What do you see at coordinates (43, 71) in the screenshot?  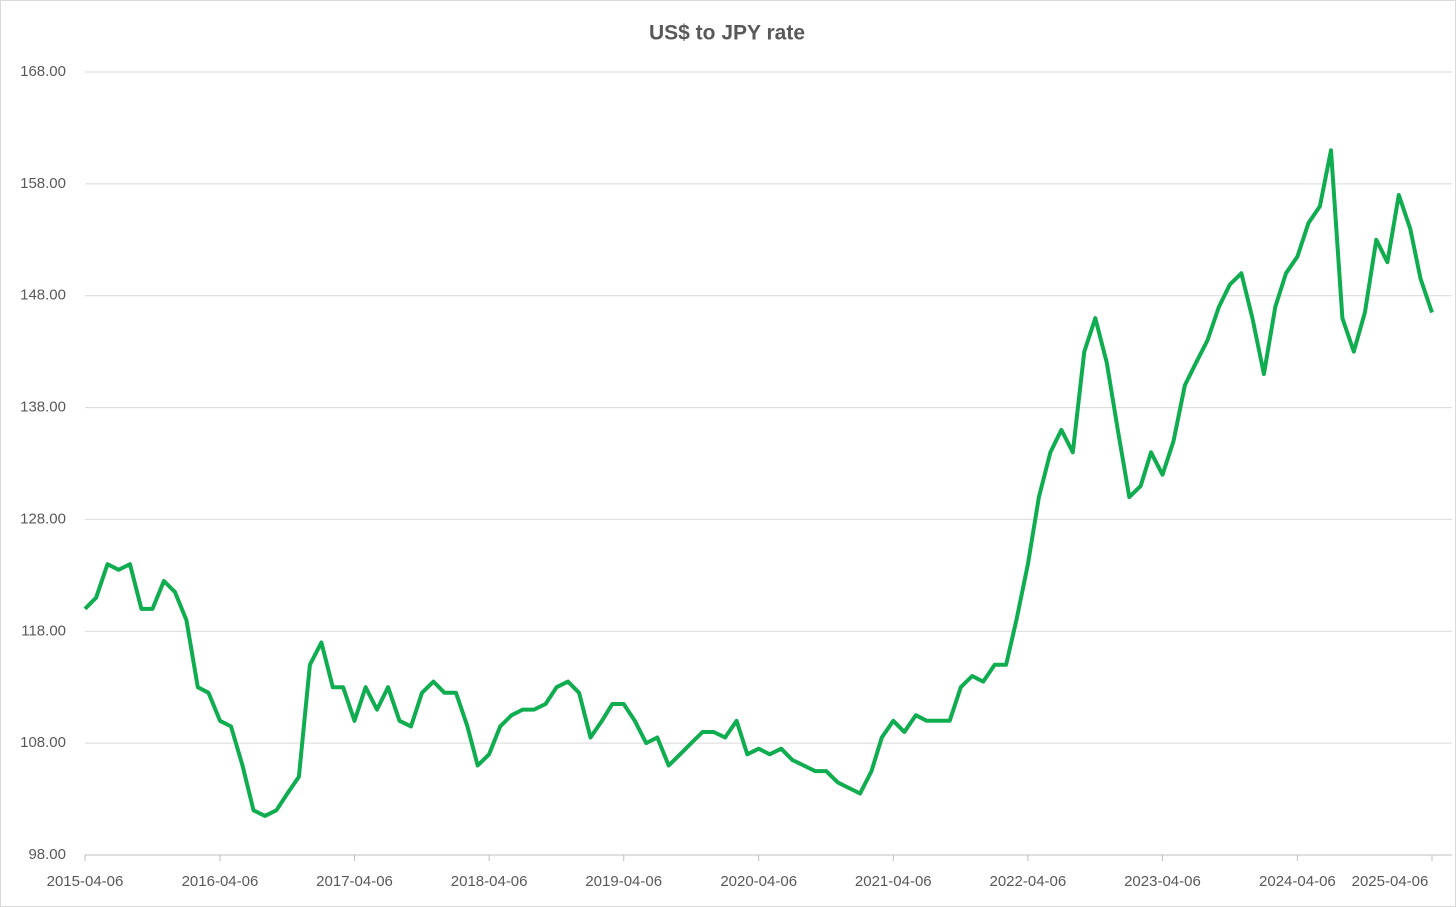 I see `y-tick-label: 168.00` at bounding box center [43, 71].